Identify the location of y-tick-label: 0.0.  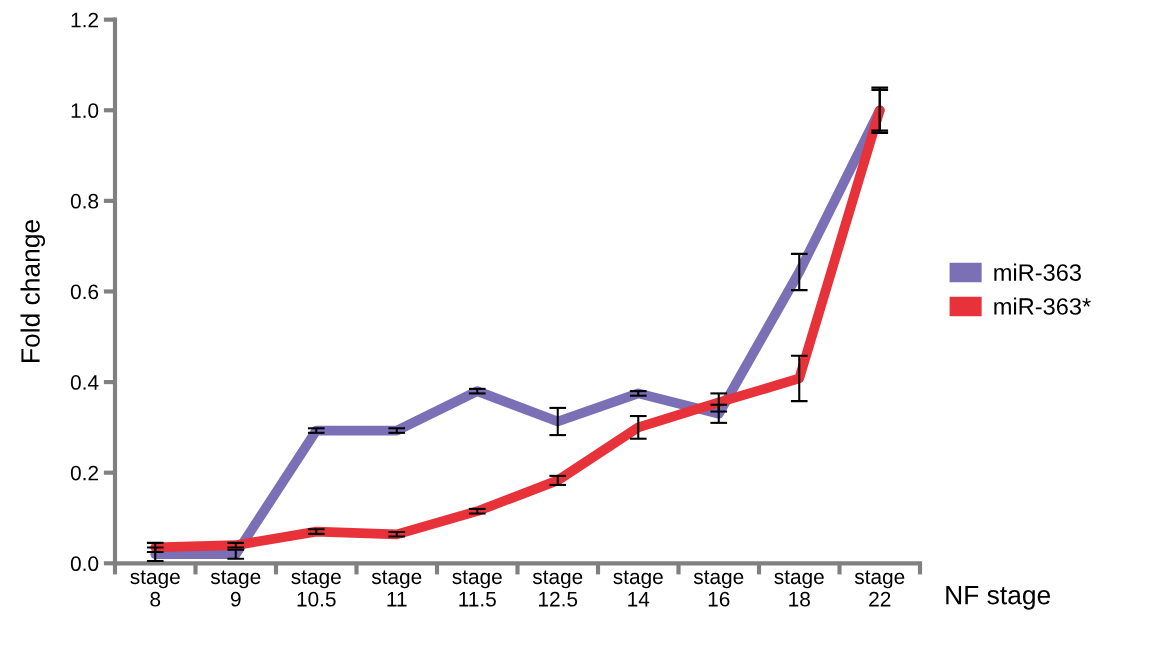
(84, 564).